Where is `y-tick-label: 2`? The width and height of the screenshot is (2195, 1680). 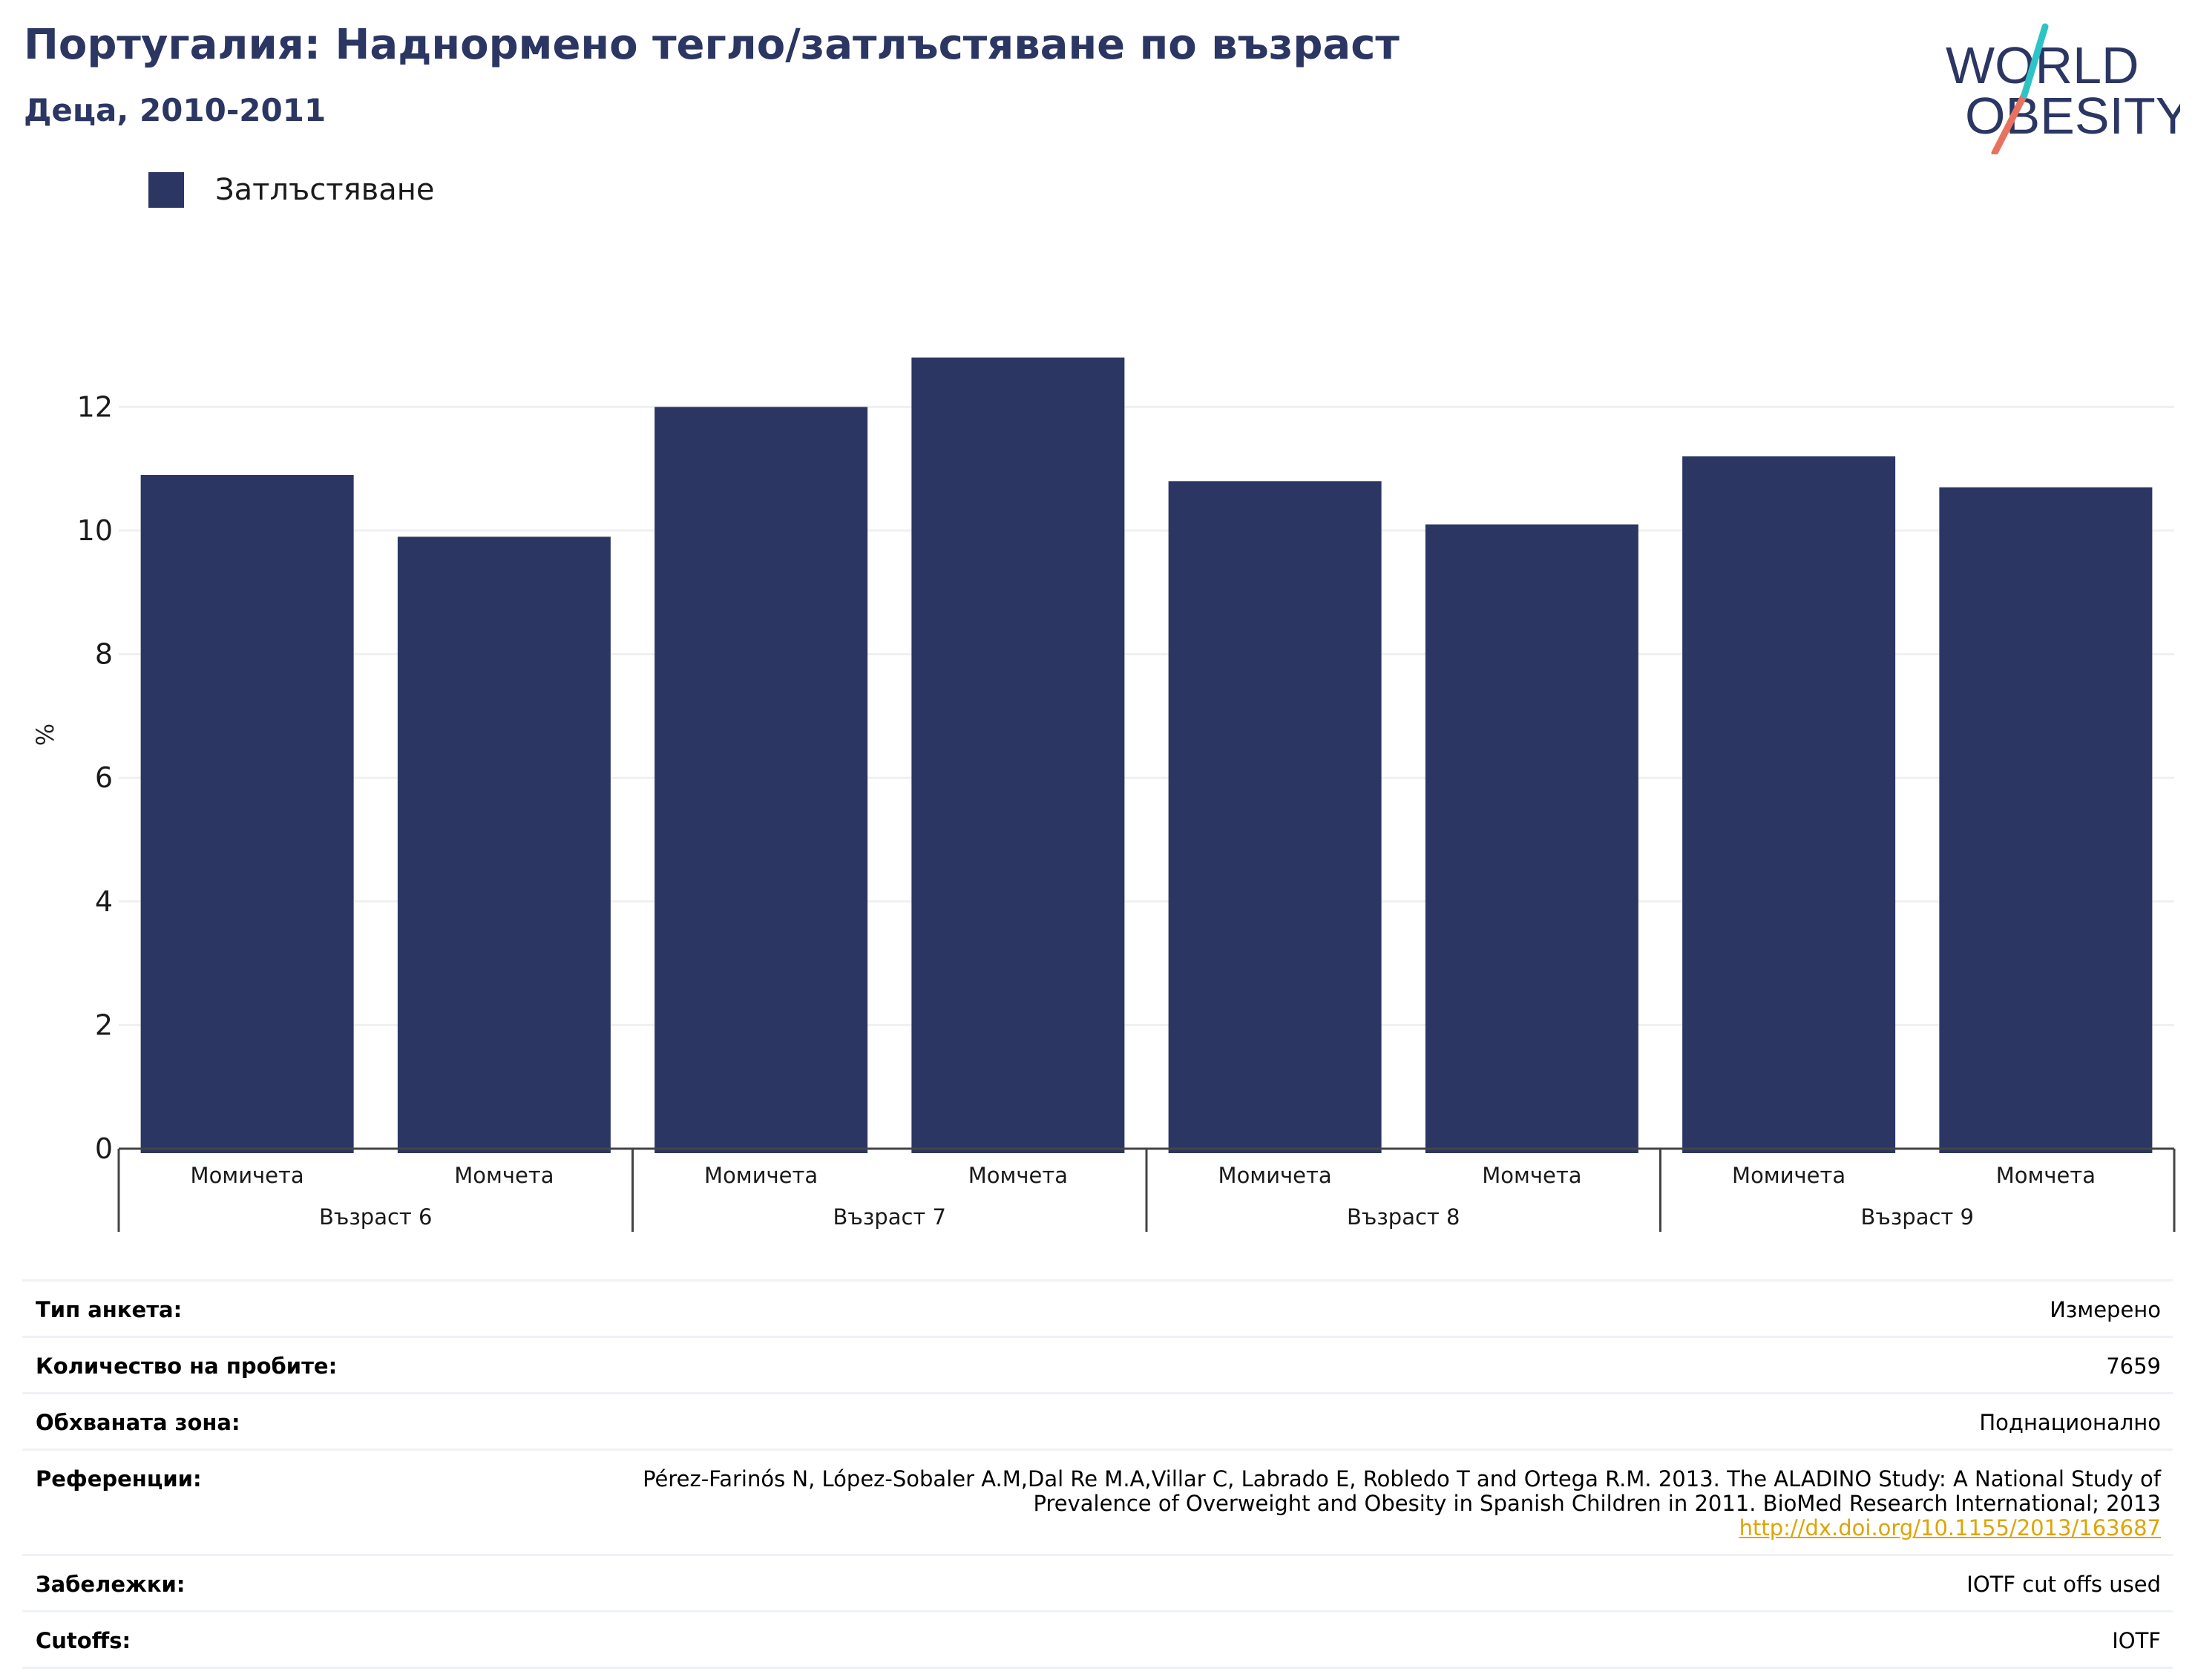 y-tick-label: 2 is located at coordinates (104, 1025).